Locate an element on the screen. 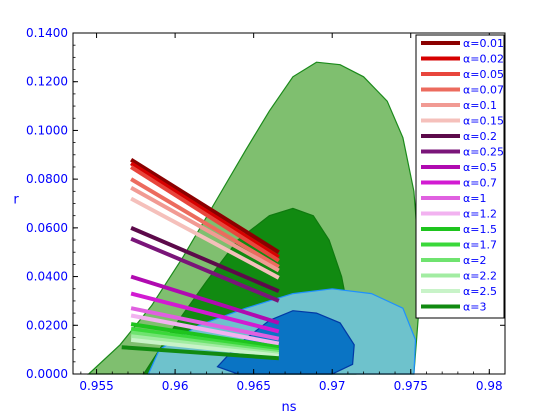  legend-entry-label: α=0.5 is located at coordinates (480, 167).